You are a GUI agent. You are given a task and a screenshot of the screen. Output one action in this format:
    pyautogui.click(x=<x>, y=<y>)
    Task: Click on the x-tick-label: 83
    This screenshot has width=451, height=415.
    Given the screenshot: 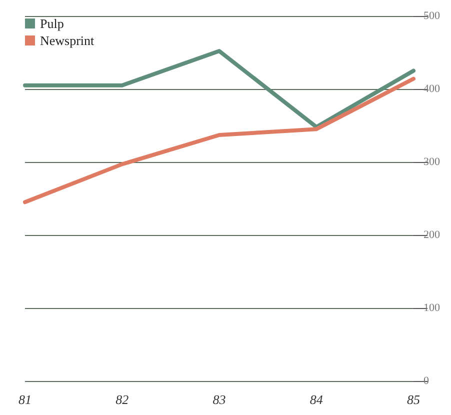 What is the action you would take?
    pyautogui.click(x=219, y=399)
    